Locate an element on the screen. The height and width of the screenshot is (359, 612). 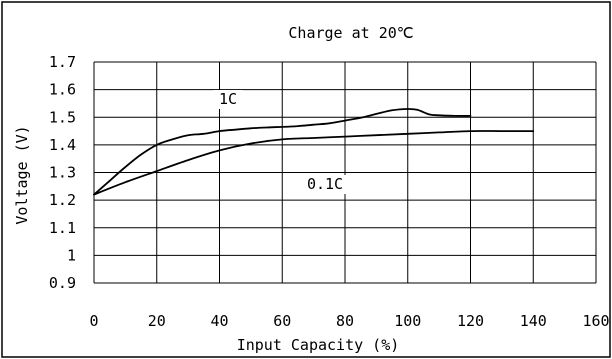
x-axis-label: Input Capacity (%) is located at coordinates (318, 345).